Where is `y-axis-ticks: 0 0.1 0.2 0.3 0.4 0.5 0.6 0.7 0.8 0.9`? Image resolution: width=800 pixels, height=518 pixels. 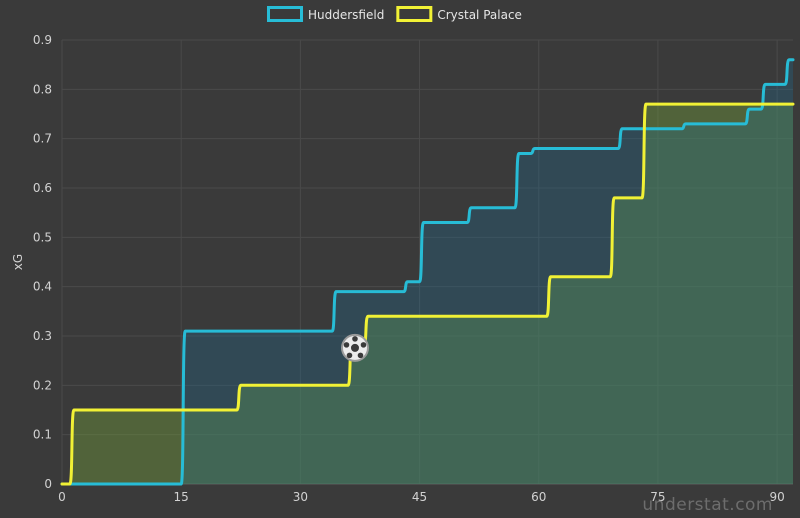 y-axis-ticks: 0 0.1 0.2 0.3 0.4 0.5 0.6 0.7 0.8 0.9 is located at coordinates (42, 262).